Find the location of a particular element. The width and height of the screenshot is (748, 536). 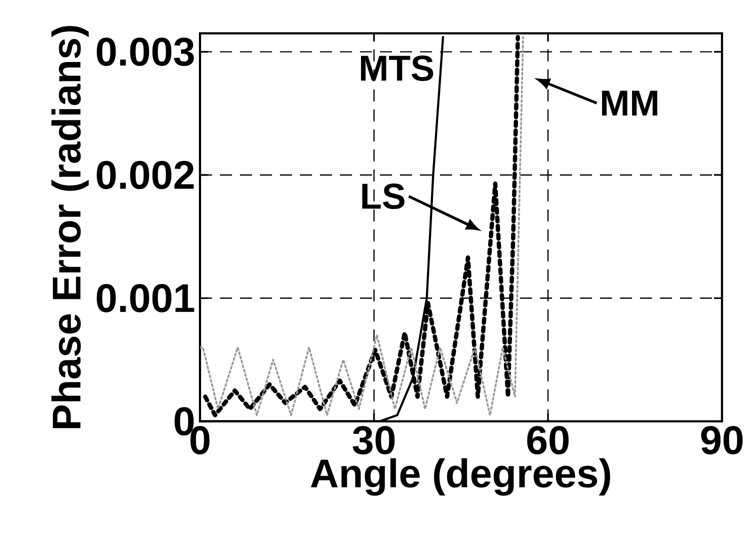

x-tick-label: 90 is located at coordinates (722, 440).